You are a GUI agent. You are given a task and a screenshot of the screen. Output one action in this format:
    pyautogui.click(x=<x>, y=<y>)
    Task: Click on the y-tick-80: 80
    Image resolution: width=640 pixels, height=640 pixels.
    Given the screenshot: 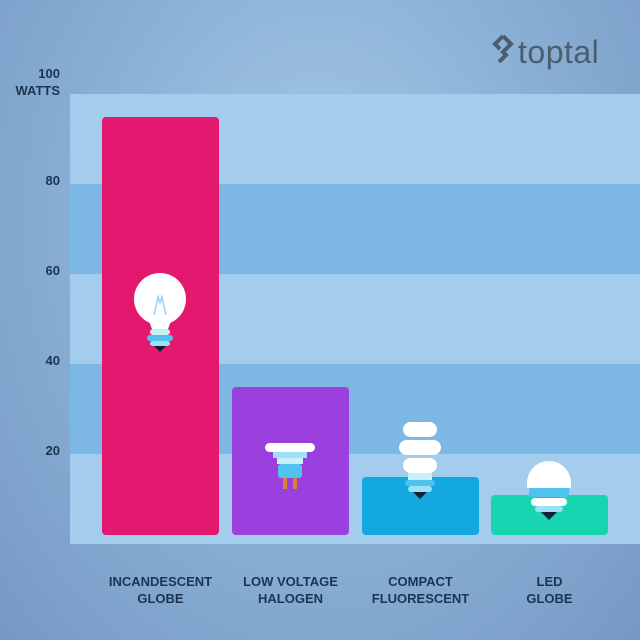 What is the action you would take?
    pyautogui.click(x=52, y=180)
    